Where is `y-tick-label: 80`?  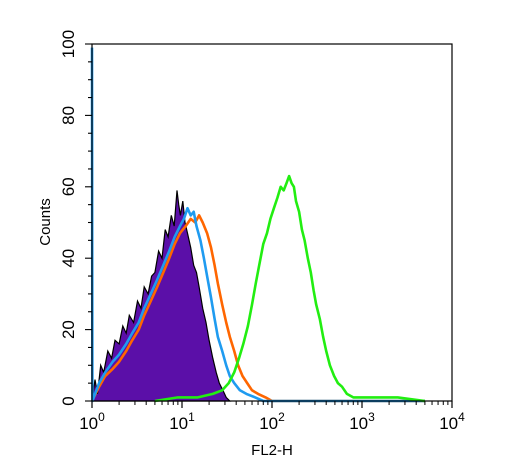 y-tick-label: 80 is located at coordinates (68, 115).